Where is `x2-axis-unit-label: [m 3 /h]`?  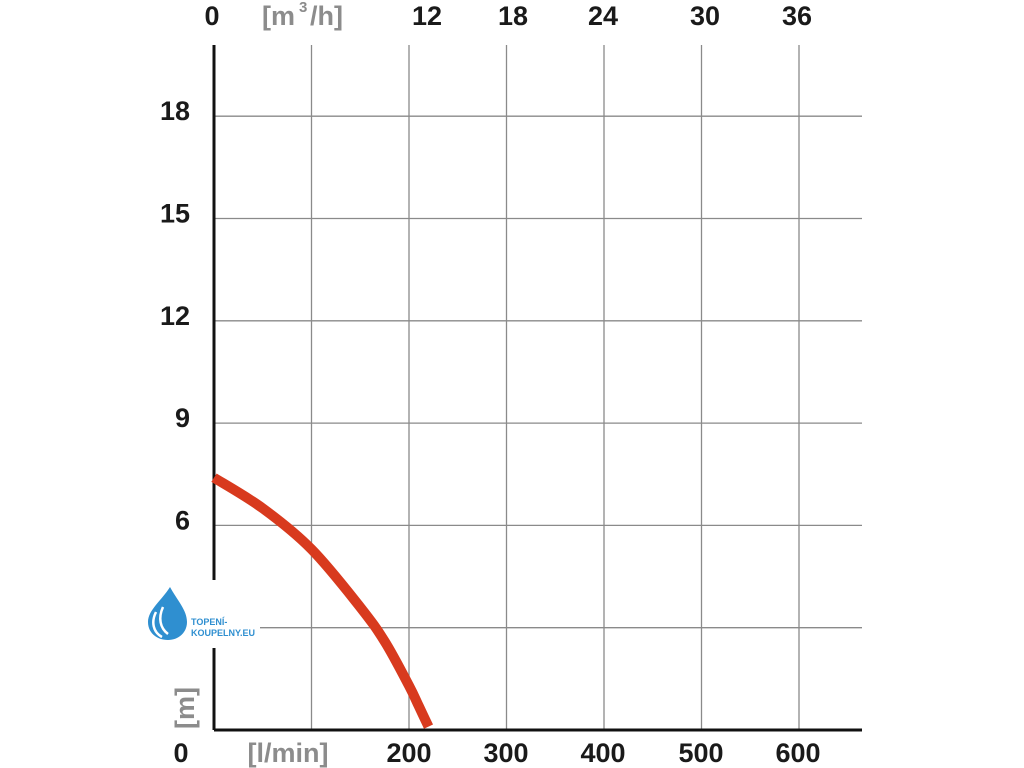
x2-axis-unit-label: [m 3 /h] is located at coordinates (302, 15).